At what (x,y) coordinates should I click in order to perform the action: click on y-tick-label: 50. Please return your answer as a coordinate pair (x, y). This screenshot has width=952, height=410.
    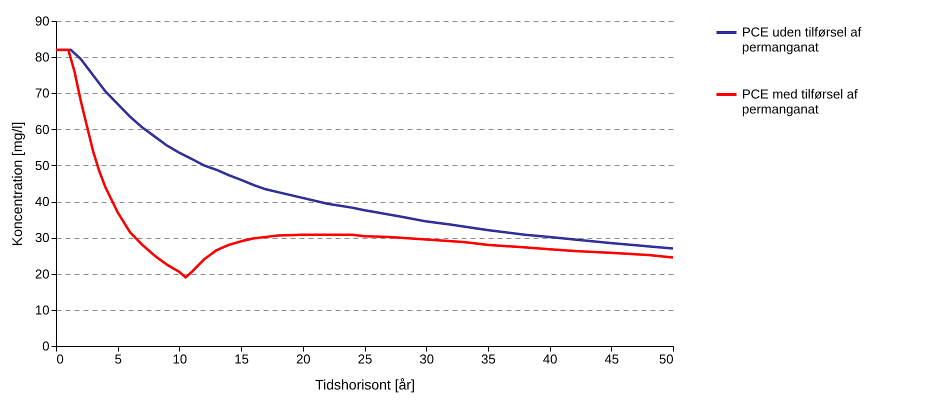
    Looking at the image, I should click on (42, 165).